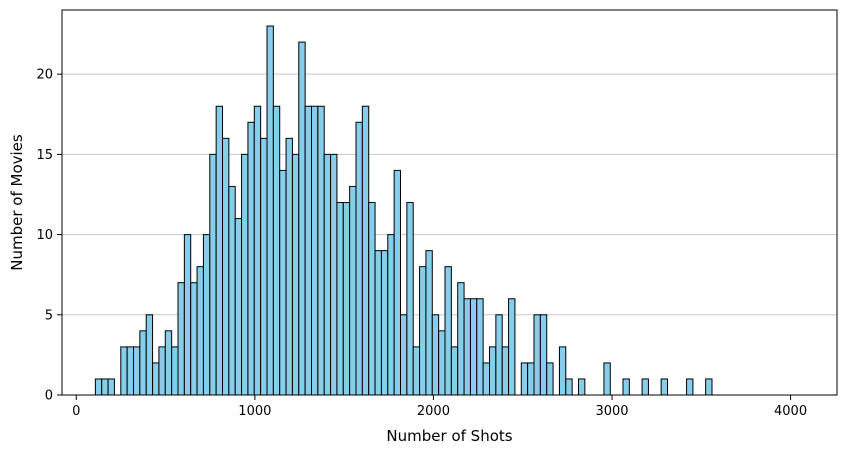 The height and width of the screenshot is (452, 845). I want to click on x-tick-label: 3000, so click(611, 411).